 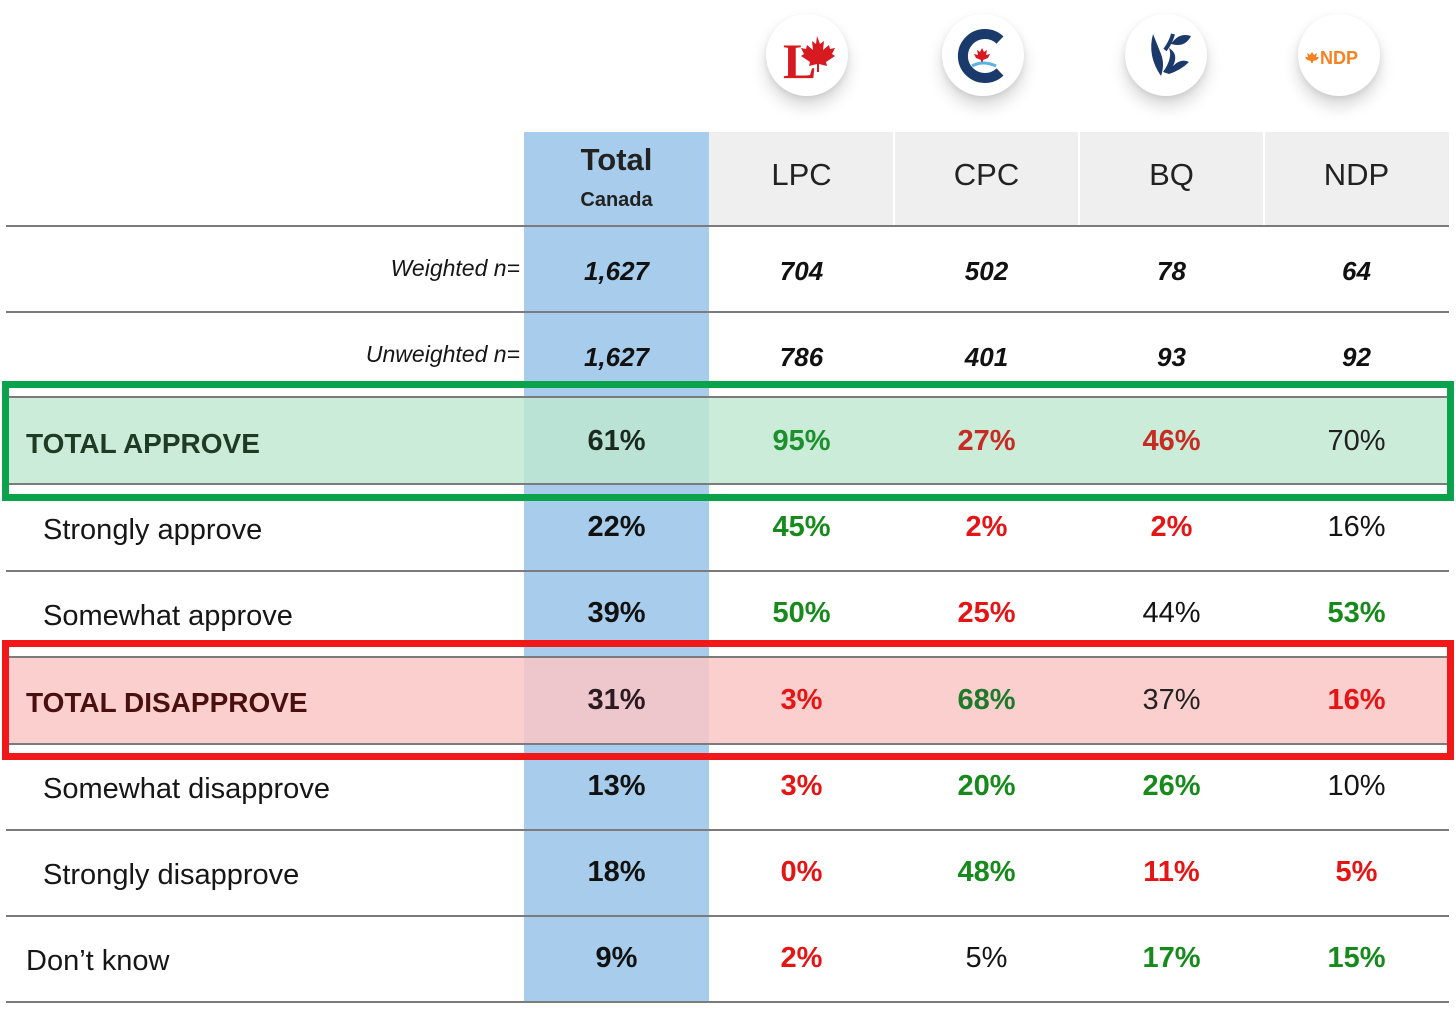 I want to click on strongly-disapprove-total: 18%, so click(x=616, y=872).